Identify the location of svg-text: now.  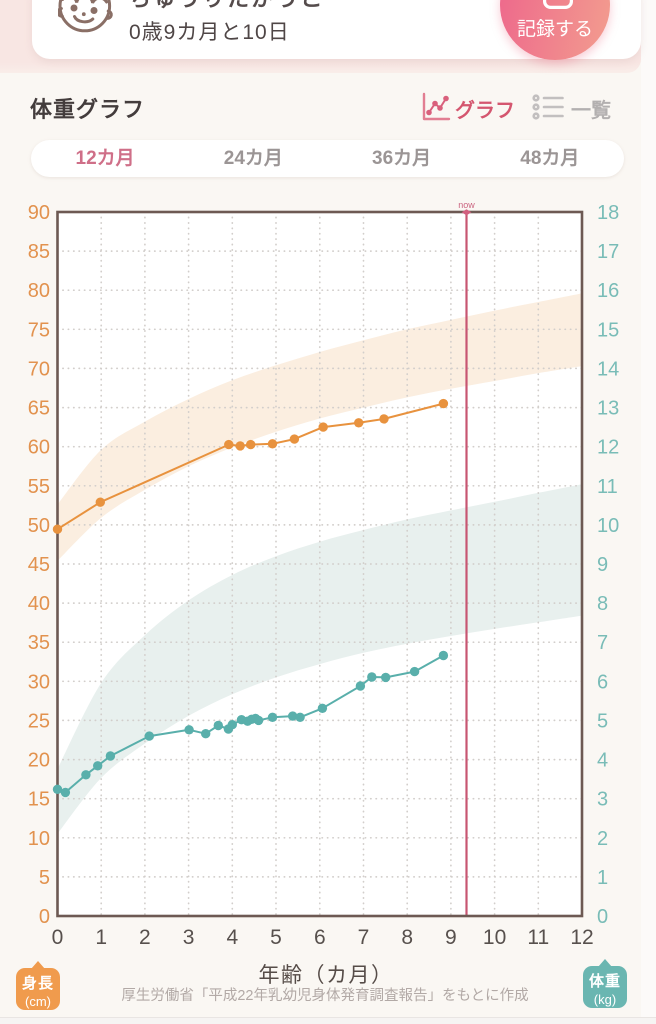
(466, 205).